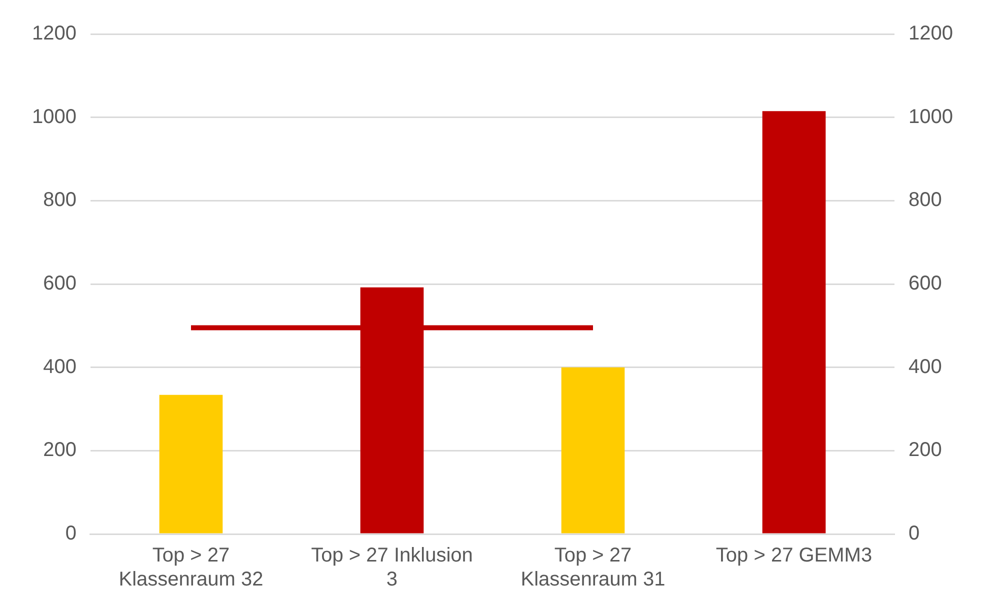  What do you see at coordinates (925, 200) in the screenshot?
I see `y2-tick-label: 800` at bounding box center [925, 200].